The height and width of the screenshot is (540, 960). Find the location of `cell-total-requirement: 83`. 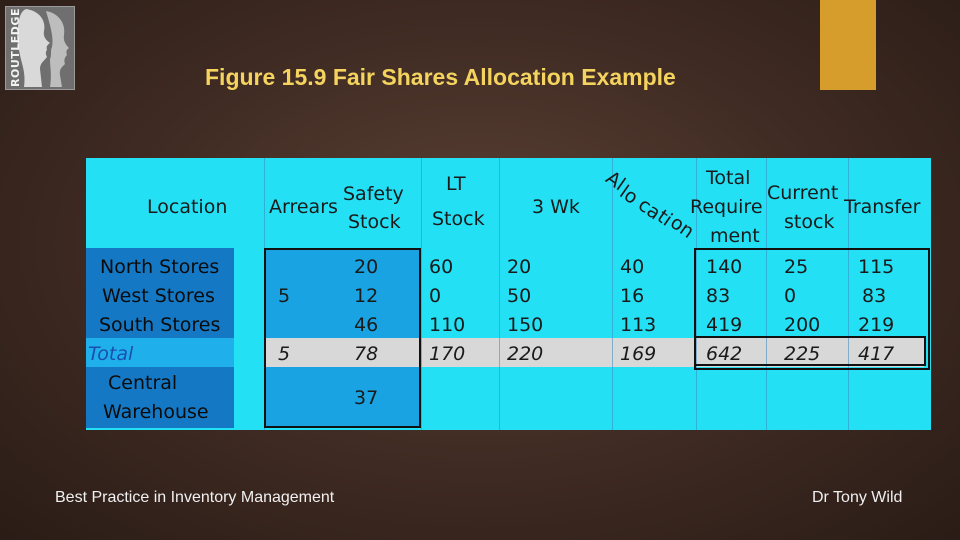

cell-total-requirement: 83 is located at coordinates (718, 296).